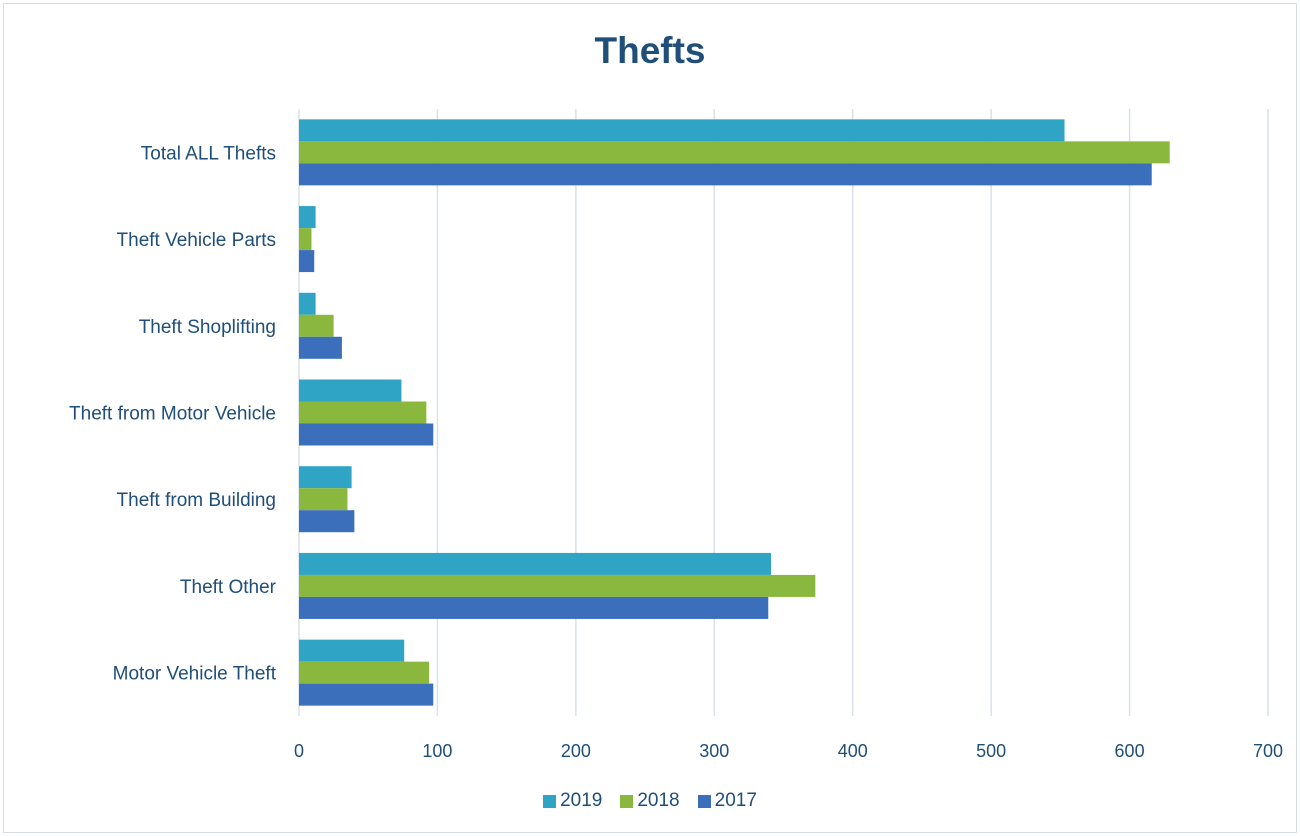 The width and height of the screenshot is (1300, 836). What do you see at coordinates (650, 50) in the screenshot?
I see `chart-title: Thefts` at bounding box center [650, 50].